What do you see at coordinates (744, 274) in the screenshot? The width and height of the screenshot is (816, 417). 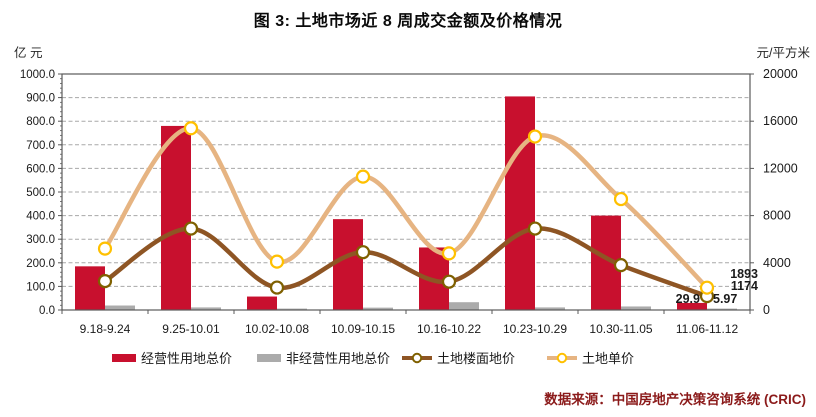 I see `annotation-value: 1893` at bounding box center [744, 274].